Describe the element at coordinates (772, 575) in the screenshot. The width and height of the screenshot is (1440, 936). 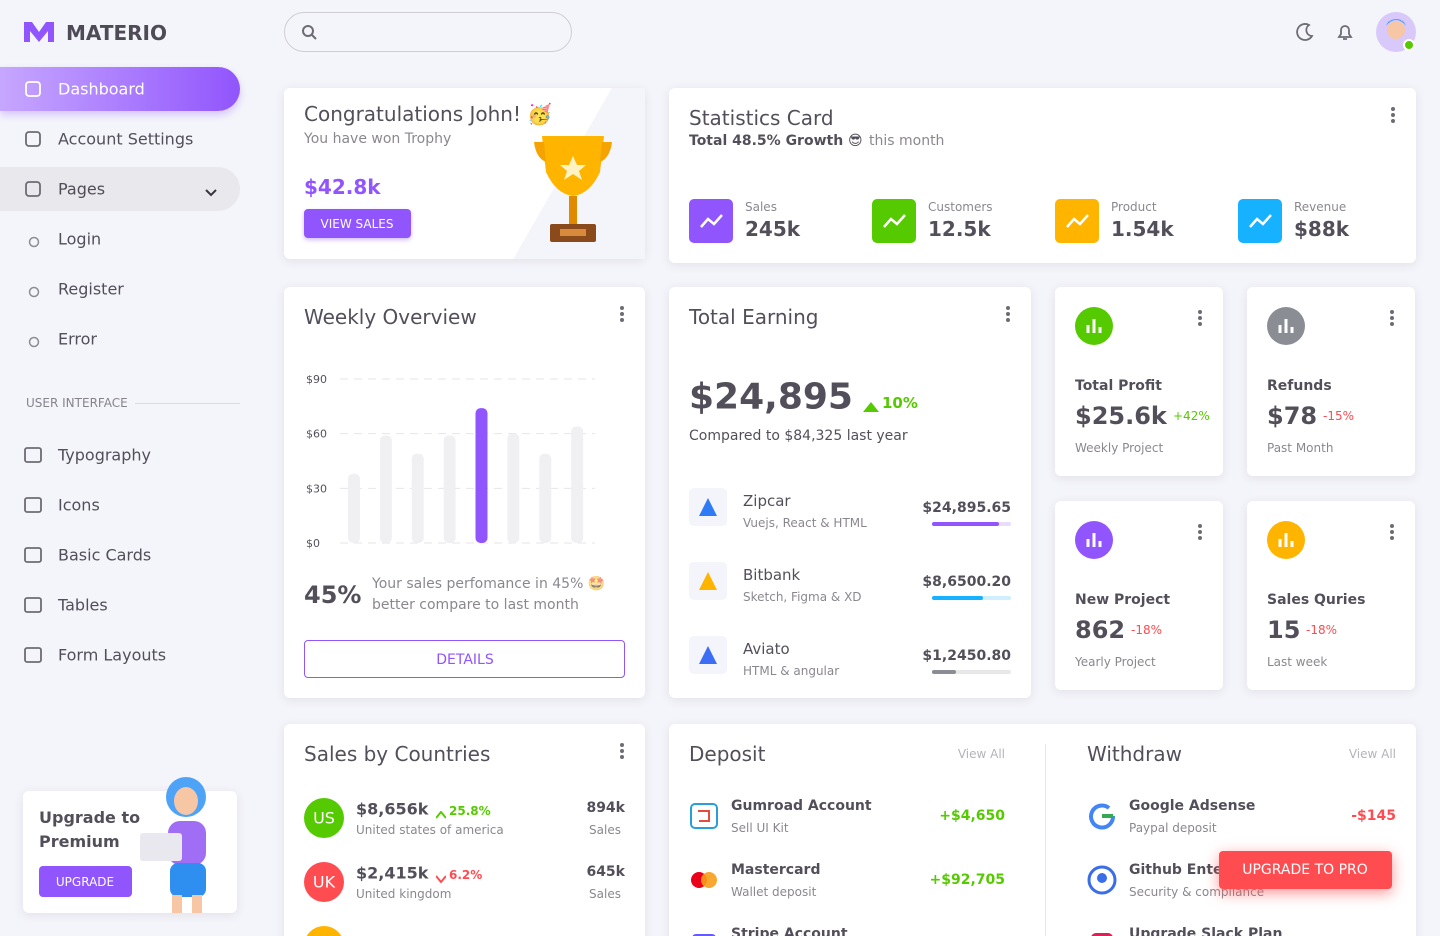
I see `item-name: Bitbank` at that location.